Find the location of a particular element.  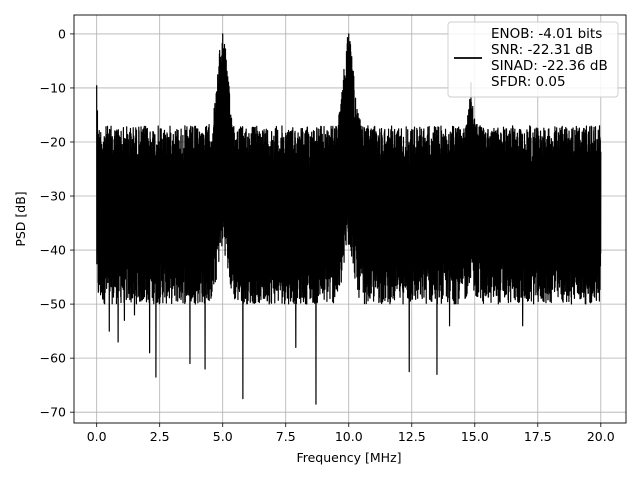

y-tick-label: 0 is located at coordinates (62, 33).